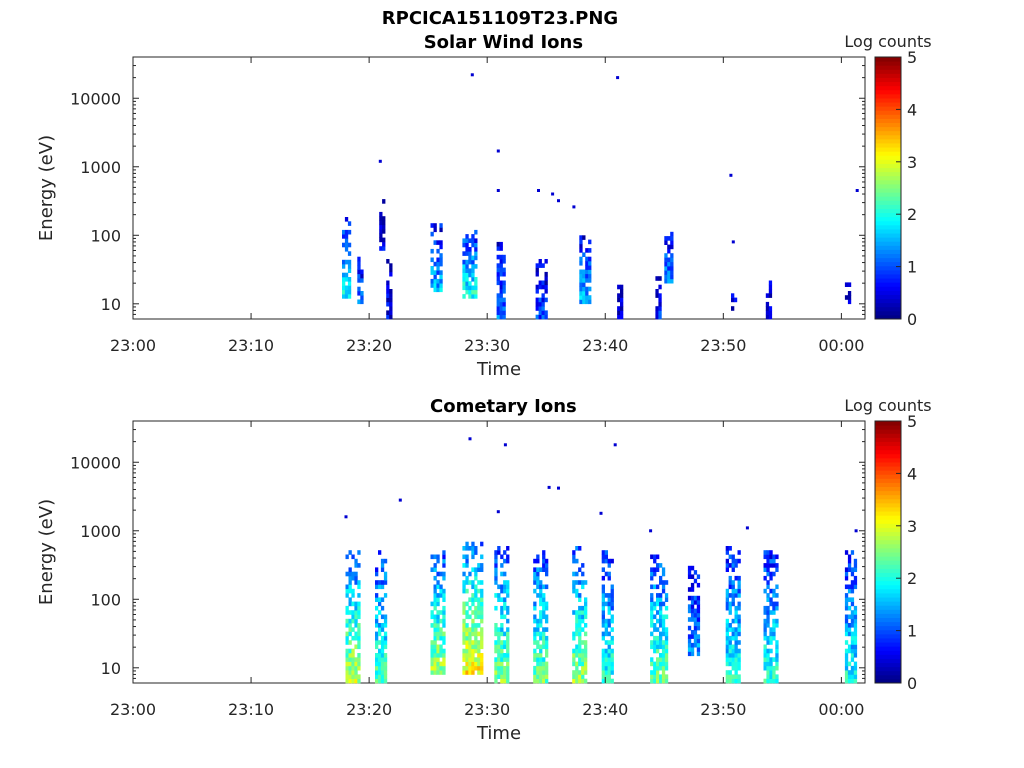  What do you see at coordinates (615, 445) in the screenshot?
I see `heatmap-point` at bounding box center [615, 445].